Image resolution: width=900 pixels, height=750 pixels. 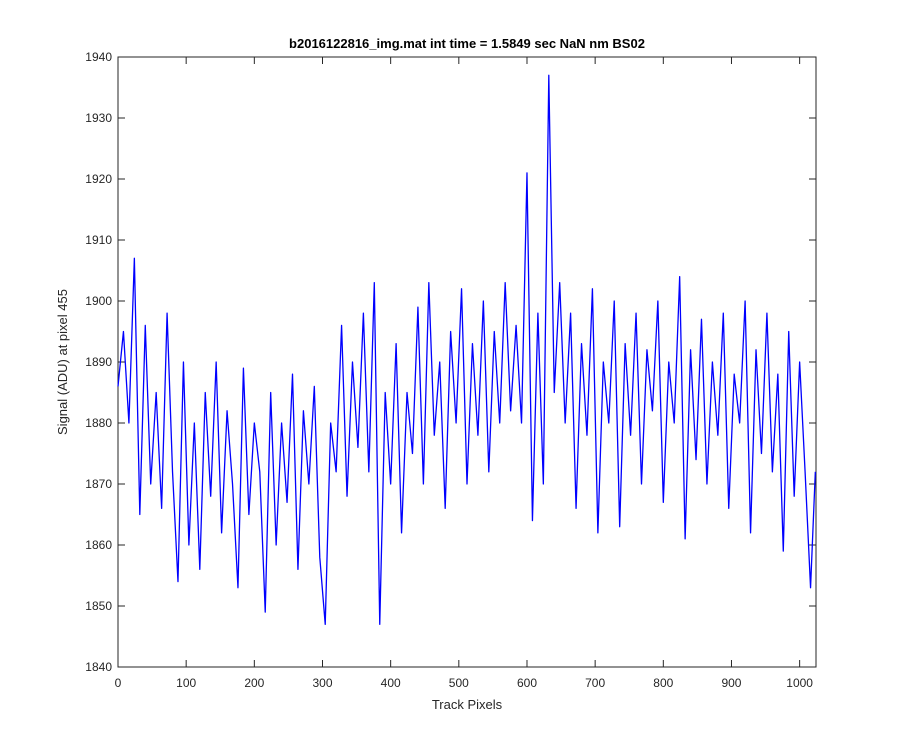 What do you see at coordinates (731, 683) in the screenshot?
I see `x-tick-label: 900` at bounding box center [731, 683].